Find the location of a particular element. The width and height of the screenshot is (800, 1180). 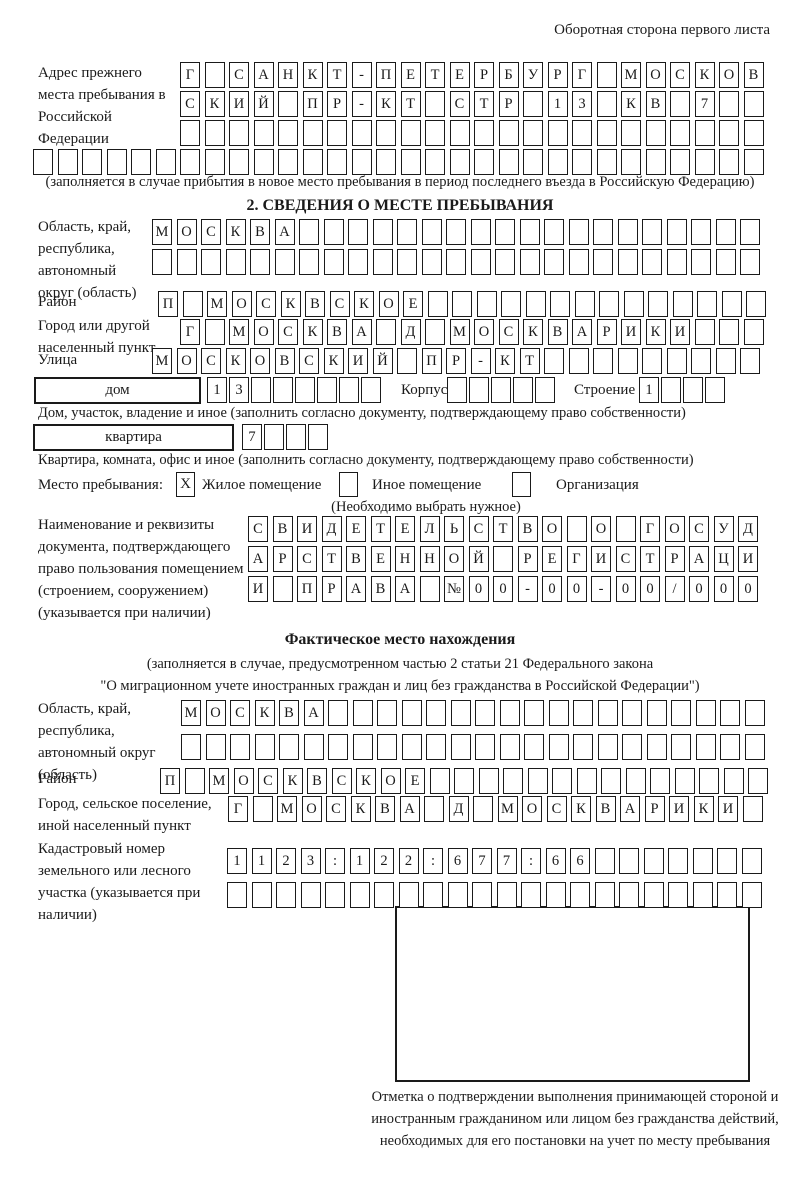

char-cell: Г is located at coordinates (582, 75).